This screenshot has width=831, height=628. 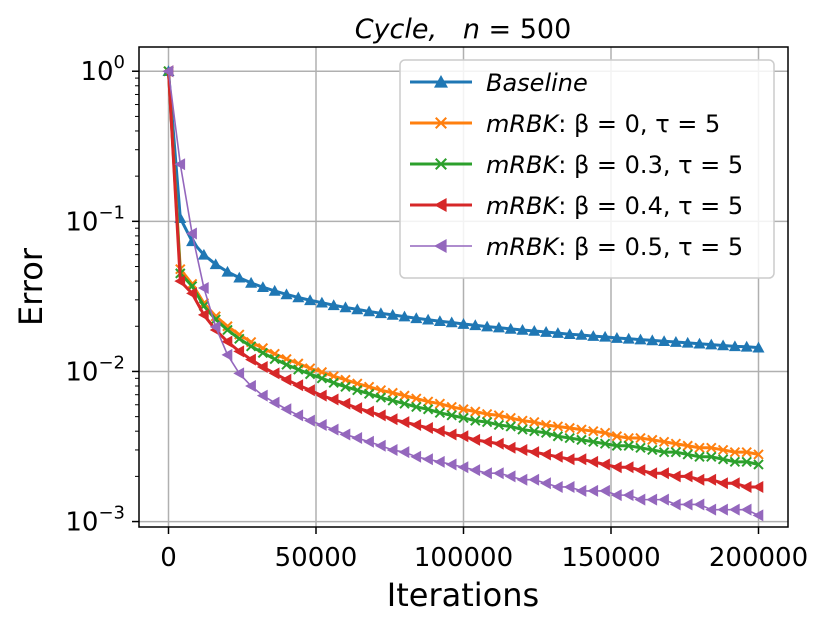 I want to click on x-tick-label: 200000, so click(x=758, y=558).